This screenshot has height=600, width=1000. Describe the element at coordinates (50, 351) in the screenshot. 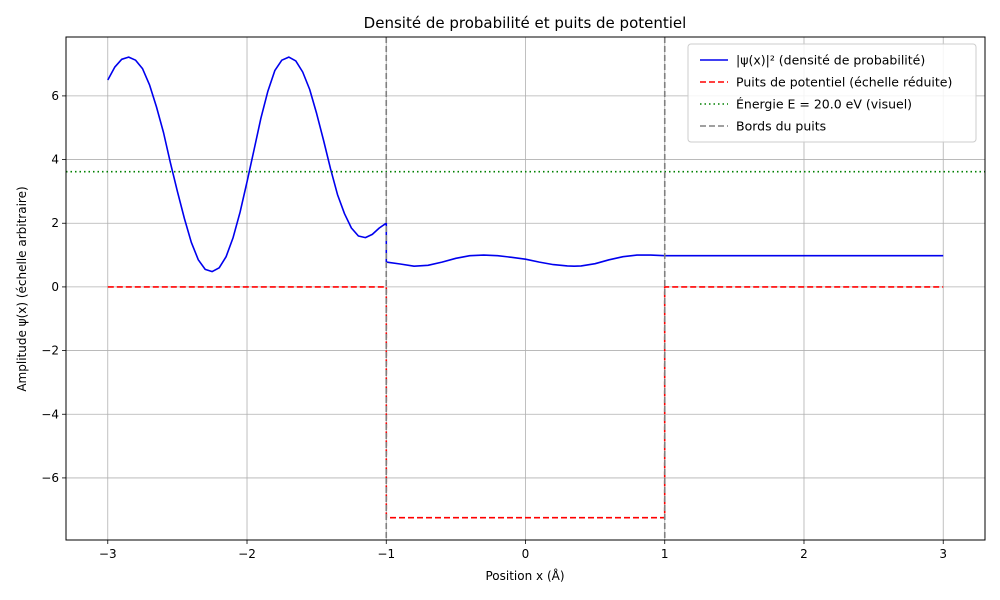

I see `y-tick-label: −2` at that location.